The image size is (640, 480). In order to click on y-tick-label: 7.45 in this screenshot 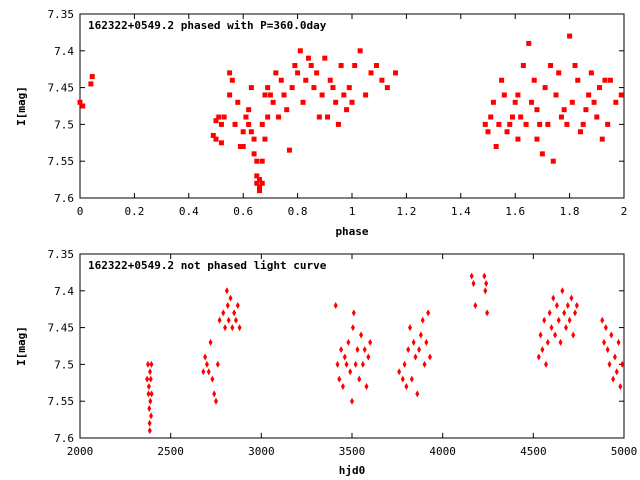, I will do `click(61, 328)`.